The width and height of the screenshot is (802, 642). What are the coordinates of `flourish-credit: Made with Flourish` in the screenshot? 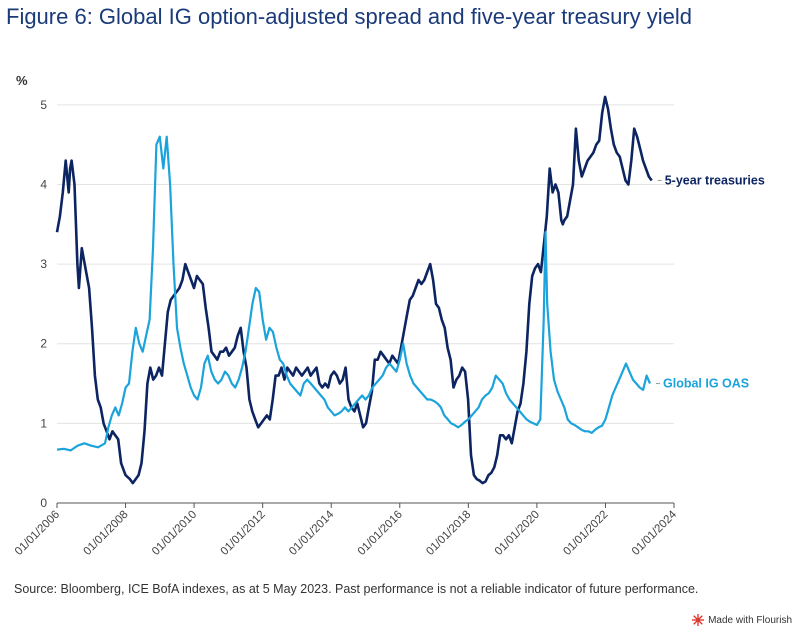 It's located at (742, 620).